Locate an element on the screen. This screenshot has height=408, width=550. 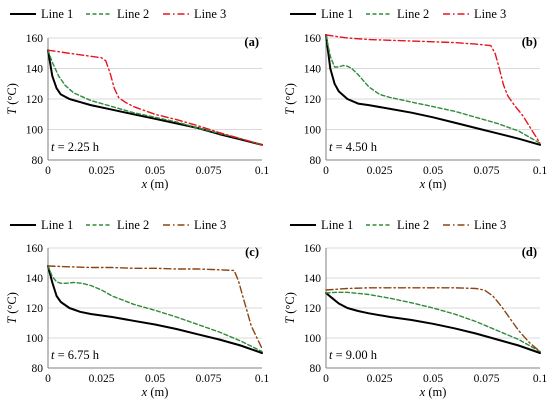
time-value: = 6.75 h is located at coordinates (76, 355).